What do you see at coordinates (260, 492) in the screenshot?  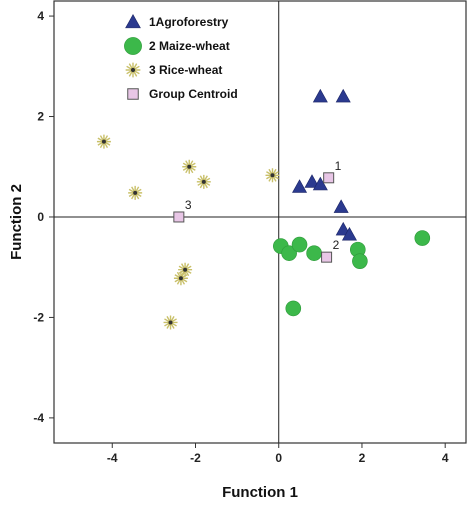 I see `x-axis-title: Function 1` at bounding box center [260, 492].